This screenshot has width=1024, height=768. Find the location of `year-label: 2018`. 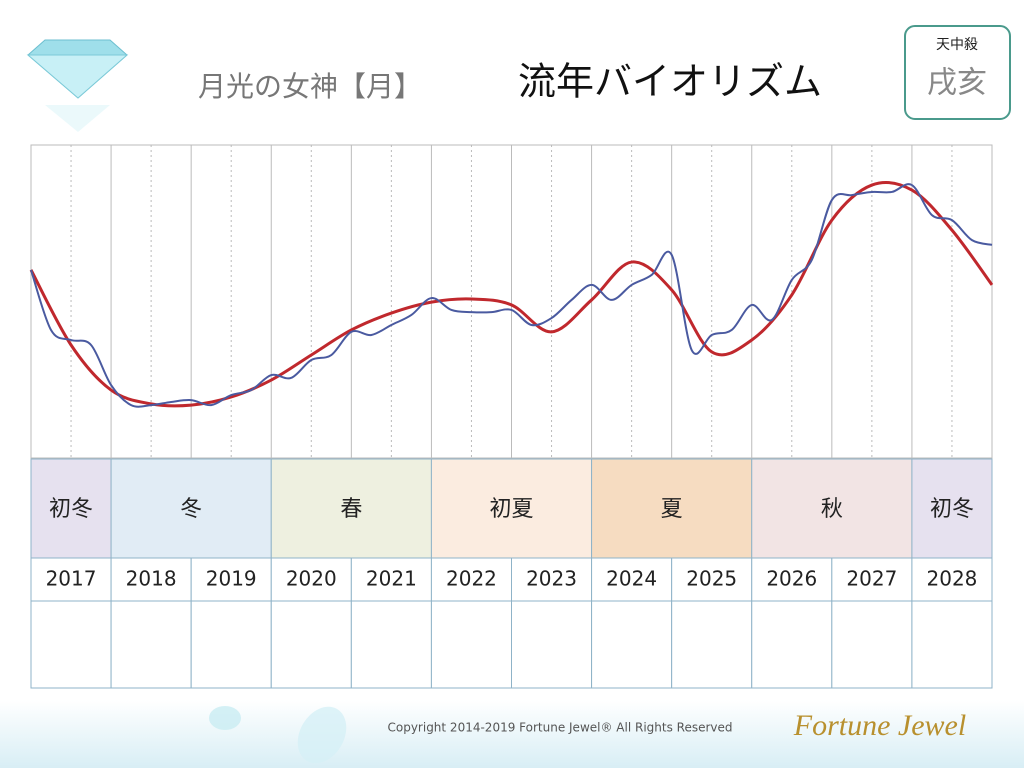

year-label: 2018 is located at coordinates (151, 579).